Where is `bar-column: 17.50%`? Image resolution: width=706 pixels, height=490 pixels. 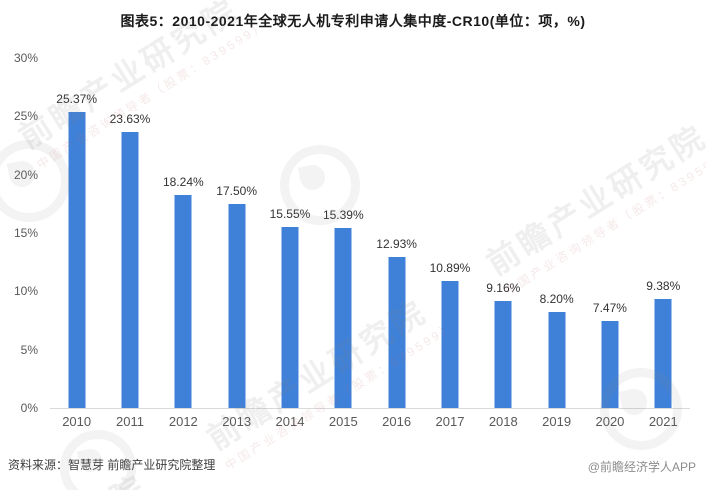
bar-column: 17.50% is located at coordinates (236, 233).